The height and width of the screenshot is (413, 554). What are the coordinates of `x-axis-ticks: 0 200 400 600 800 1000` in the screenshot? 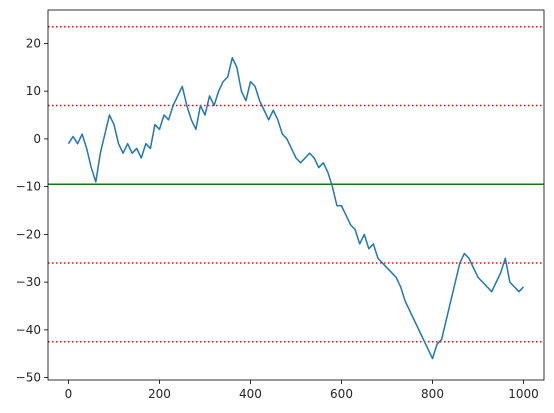 It's located at (302, 390).